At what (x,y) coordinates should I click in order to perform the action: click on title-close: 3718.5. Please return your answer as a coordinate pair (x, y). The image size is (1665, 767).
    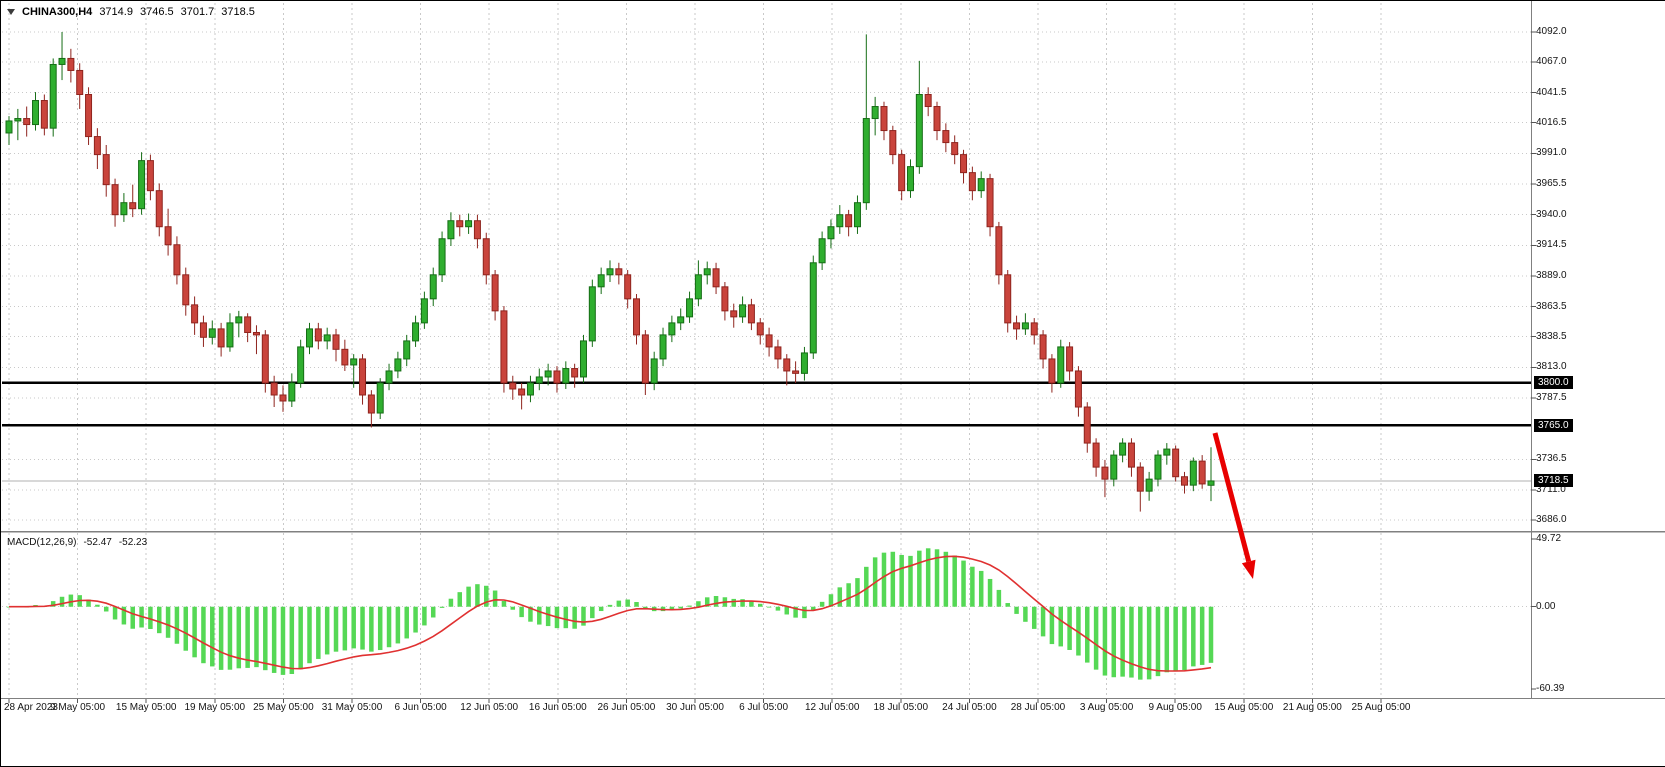
    Looking at the image, I should click on (238, 12).